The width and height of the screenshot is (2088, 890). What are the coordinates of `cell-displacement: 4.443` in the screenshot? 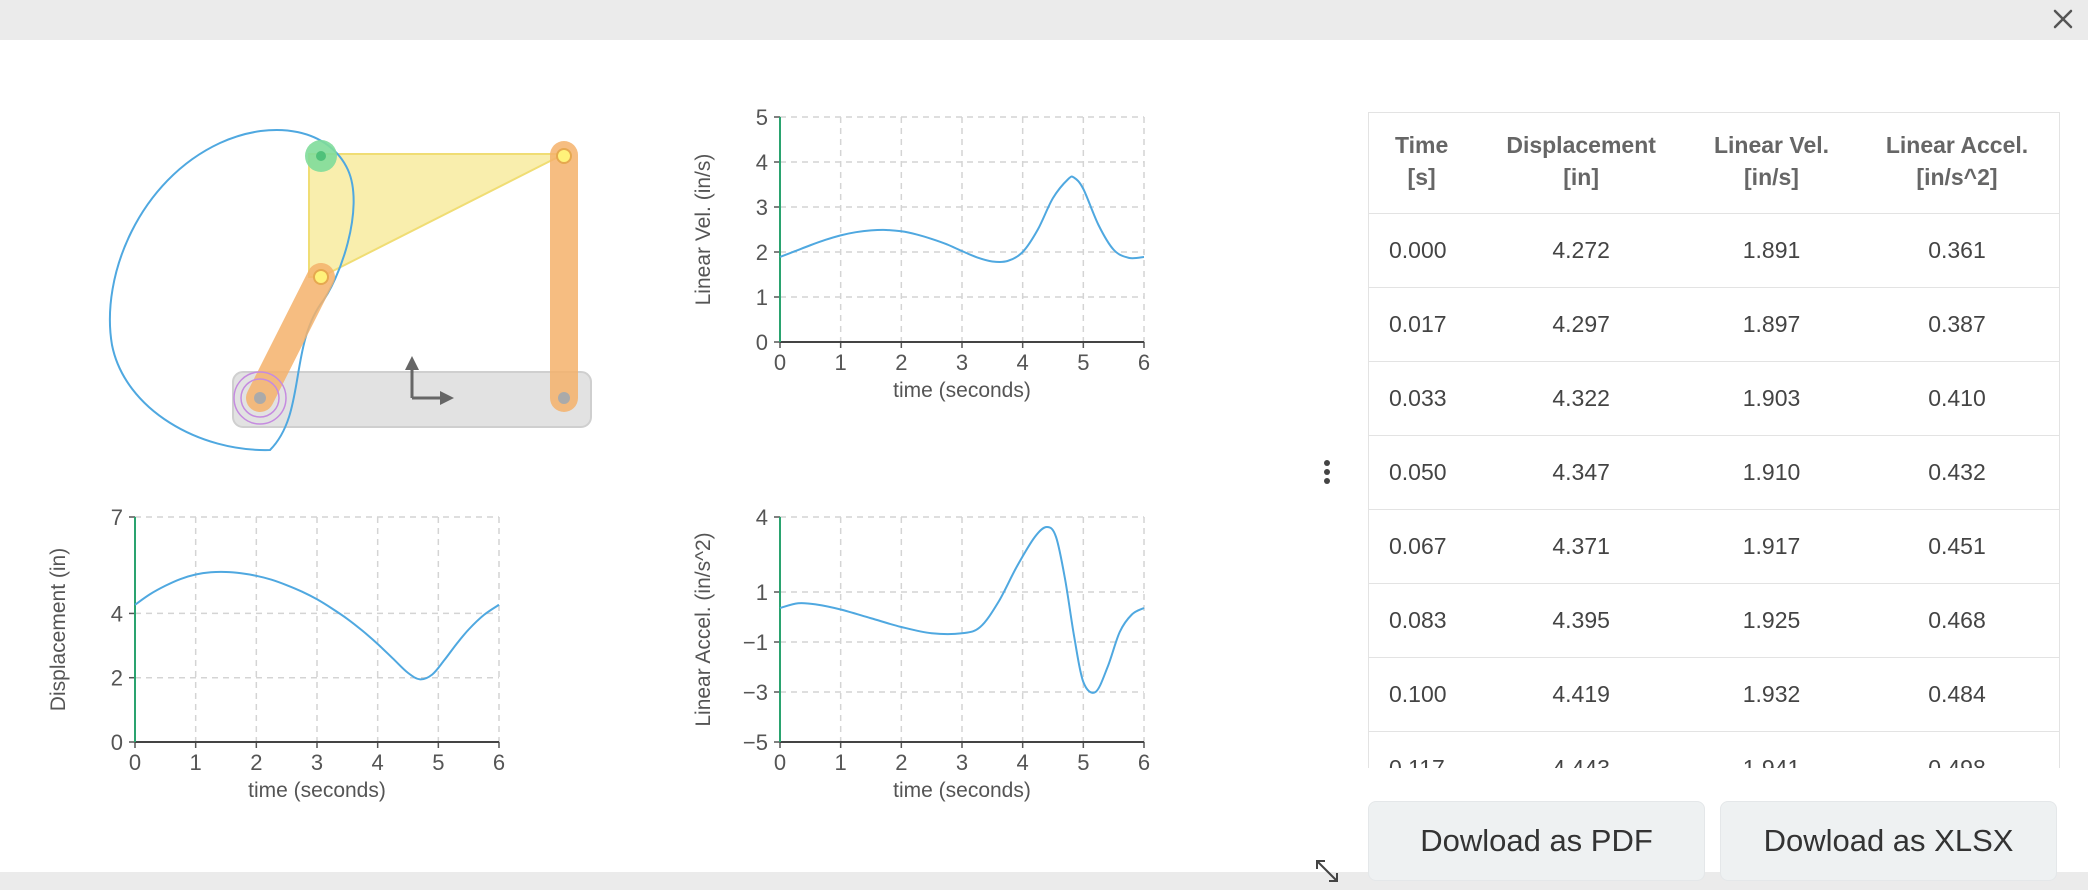 It's located at (1581, 749).